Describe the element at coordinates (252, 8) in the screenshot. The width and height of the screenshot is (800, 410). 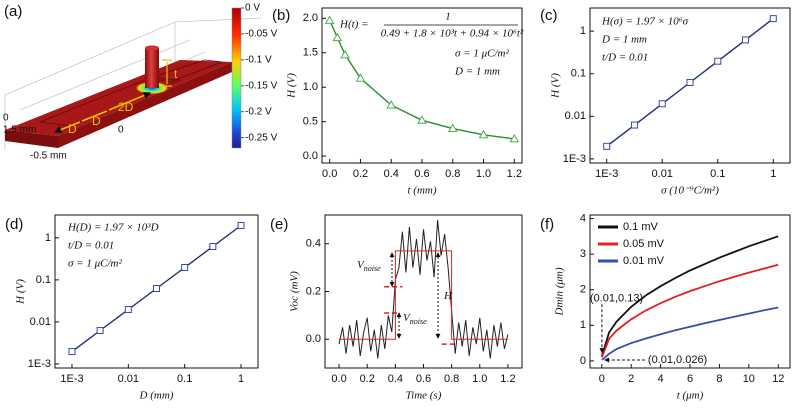
I see `colorbar-label: 0 V` at that location.